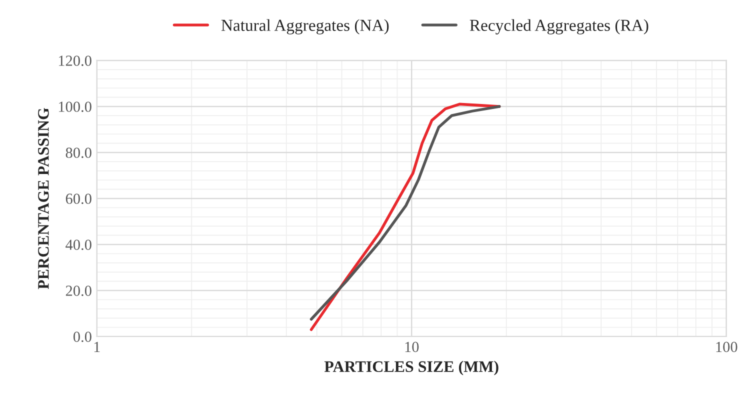  Describe the element at coordinates (97, 347) in the screenshot. I see `x-tick-label: 1` at that location.